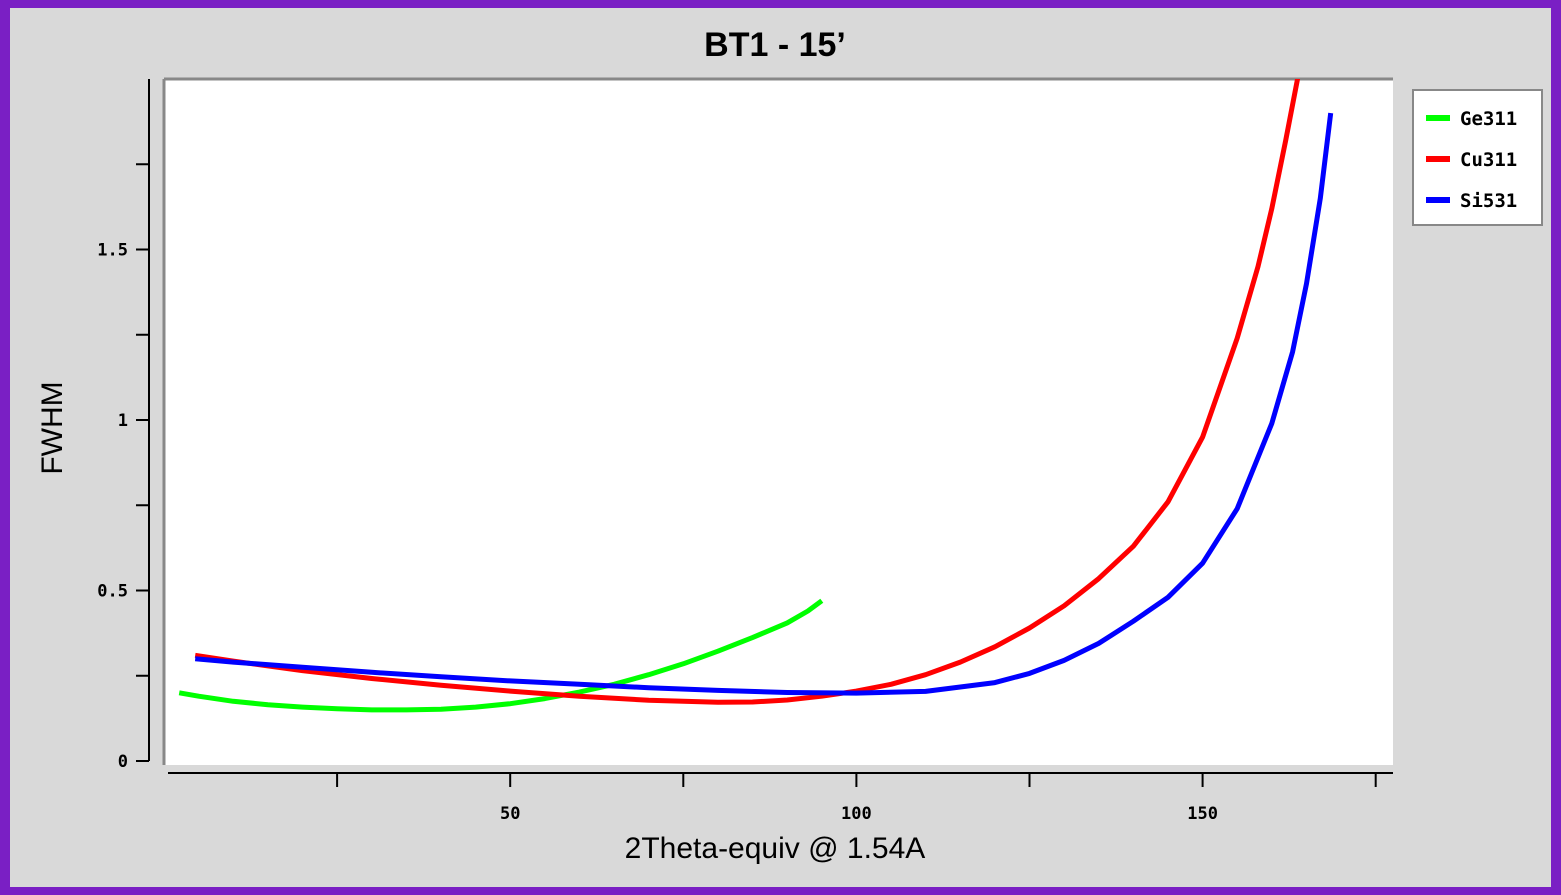 The width and height of the screenshot is (1561, 895). I want to click on x-tick-label-1: 50, so click(510, 814).